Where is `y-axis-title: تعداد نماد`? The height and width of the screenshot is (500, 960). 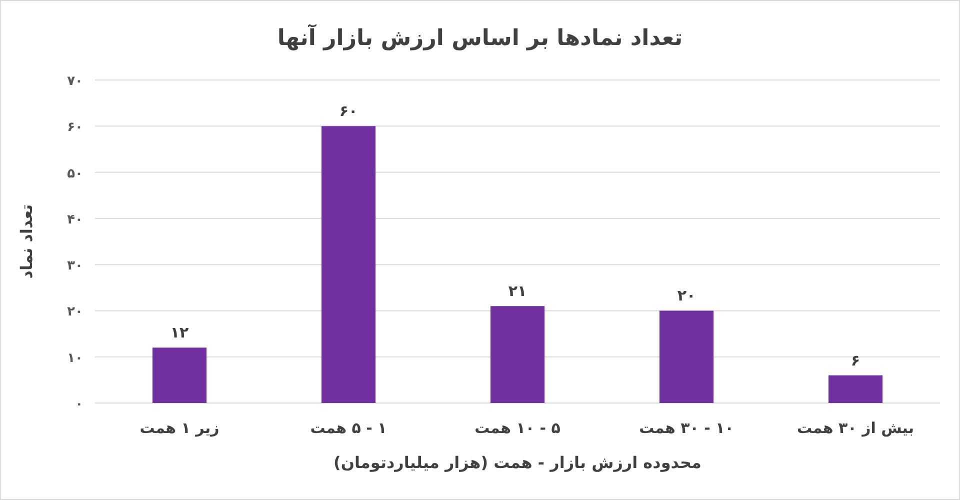 y-axis-title: تعداد نماد is located at coordinates (26, 241).